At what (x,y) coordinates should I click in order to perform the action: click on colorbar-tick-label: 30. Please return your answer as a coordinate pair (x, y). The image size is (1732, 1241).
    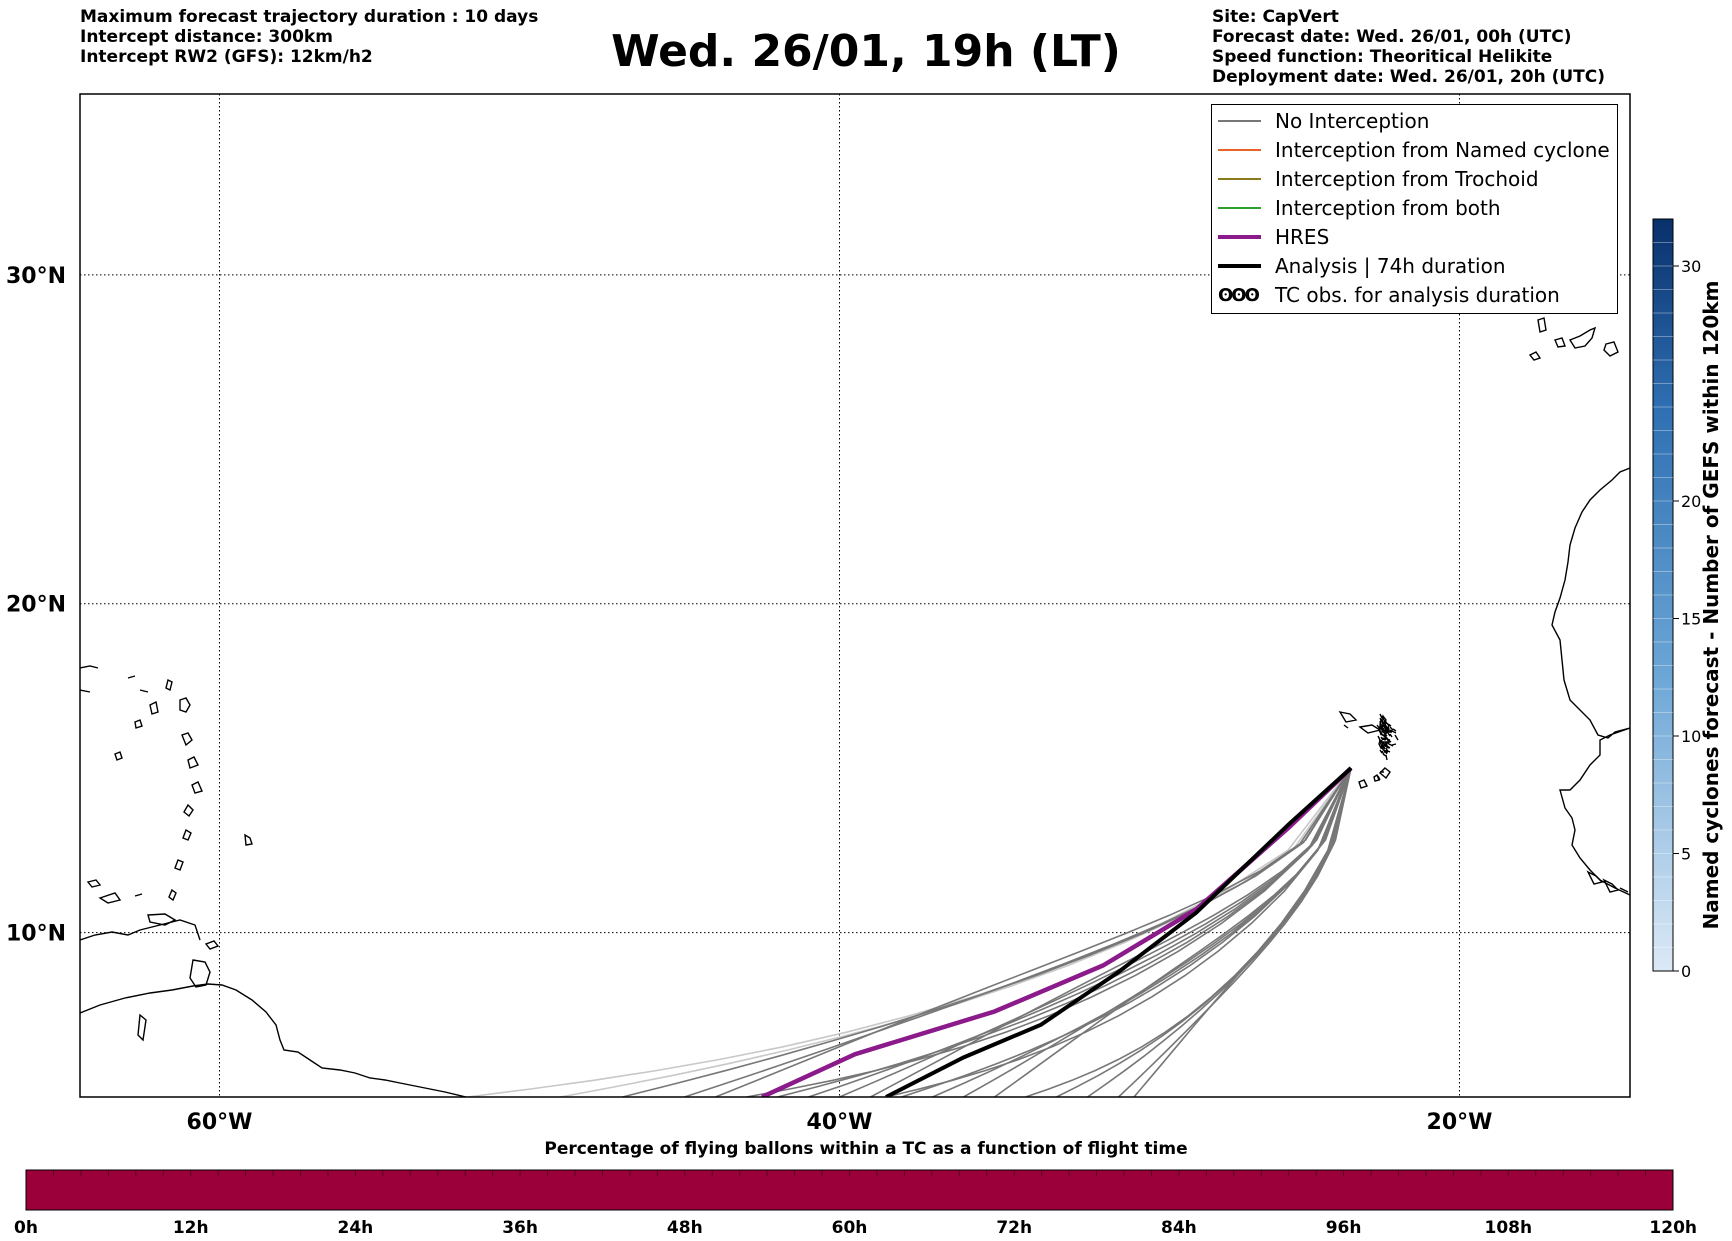
    Looking at the image, I should click on (1691, 266).